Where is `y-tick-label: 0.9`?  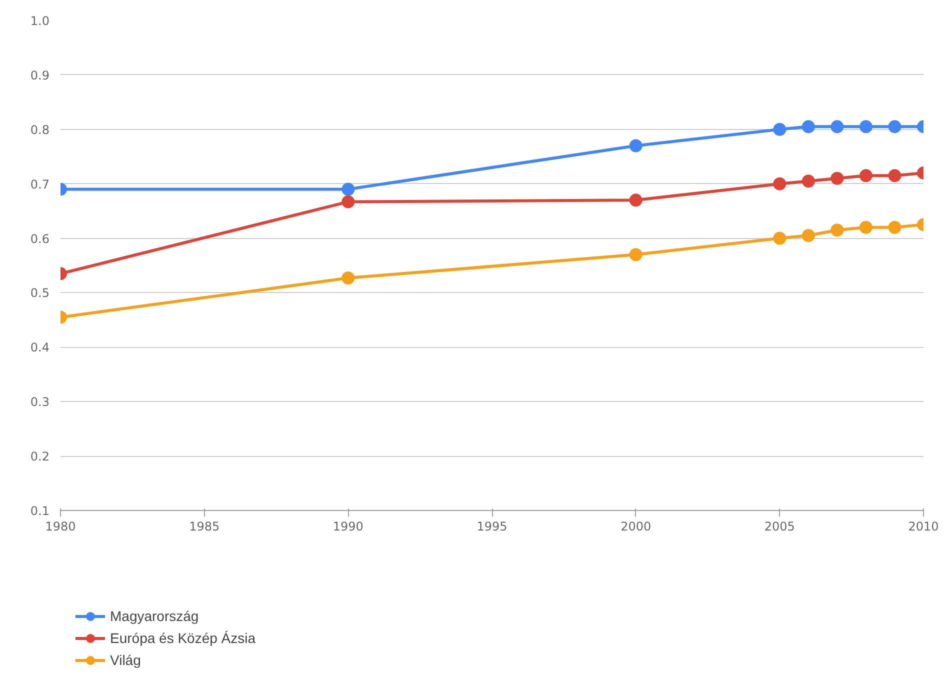
y-tick-label: 0.9 is located at coordinates (40, 75).